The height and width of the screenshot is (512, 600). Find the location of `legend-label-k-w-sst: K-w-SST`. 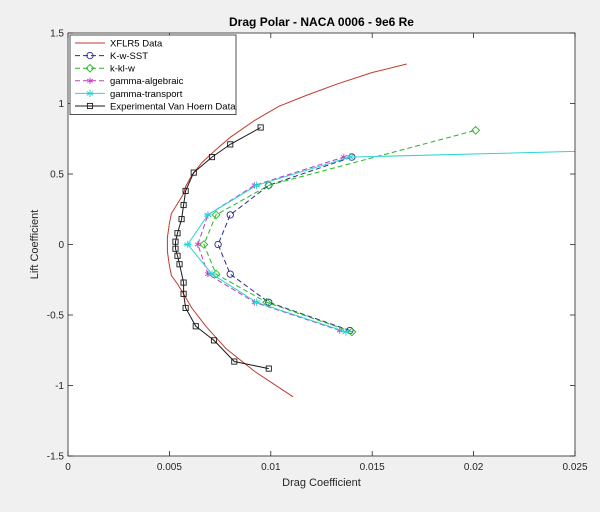

legend-label-k-w-sst: K-w-SST is located at coordinates (129, 56).